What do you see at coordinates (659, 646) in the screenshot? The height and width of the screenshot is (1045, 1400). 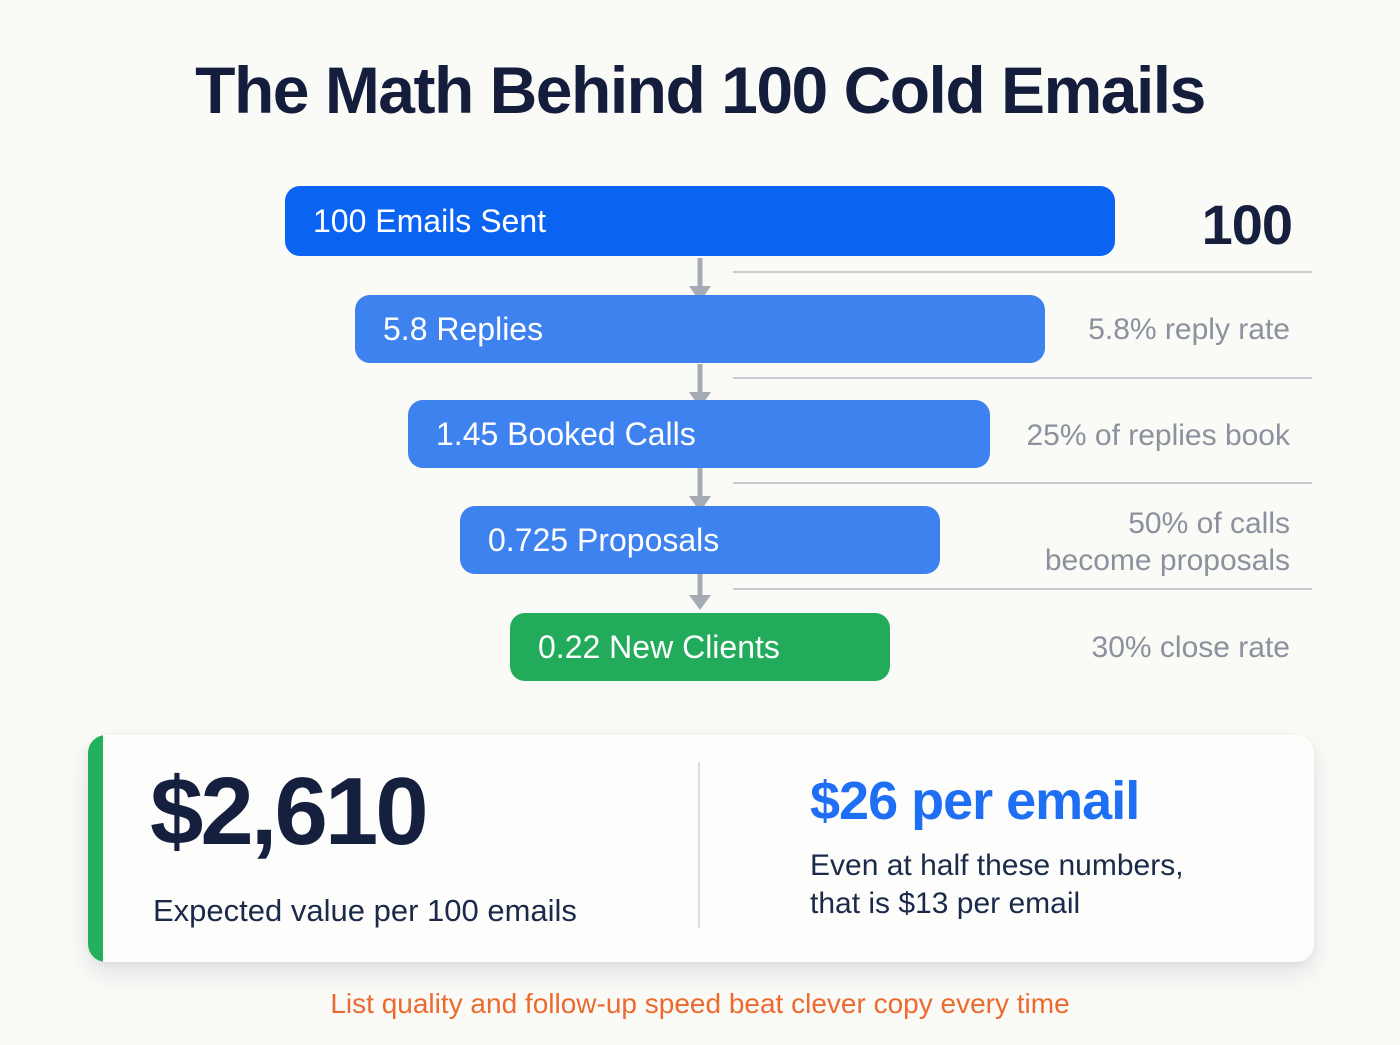 I see `funnel-bar-label: 0.22 New Clients` at bounding box center [659, 646].